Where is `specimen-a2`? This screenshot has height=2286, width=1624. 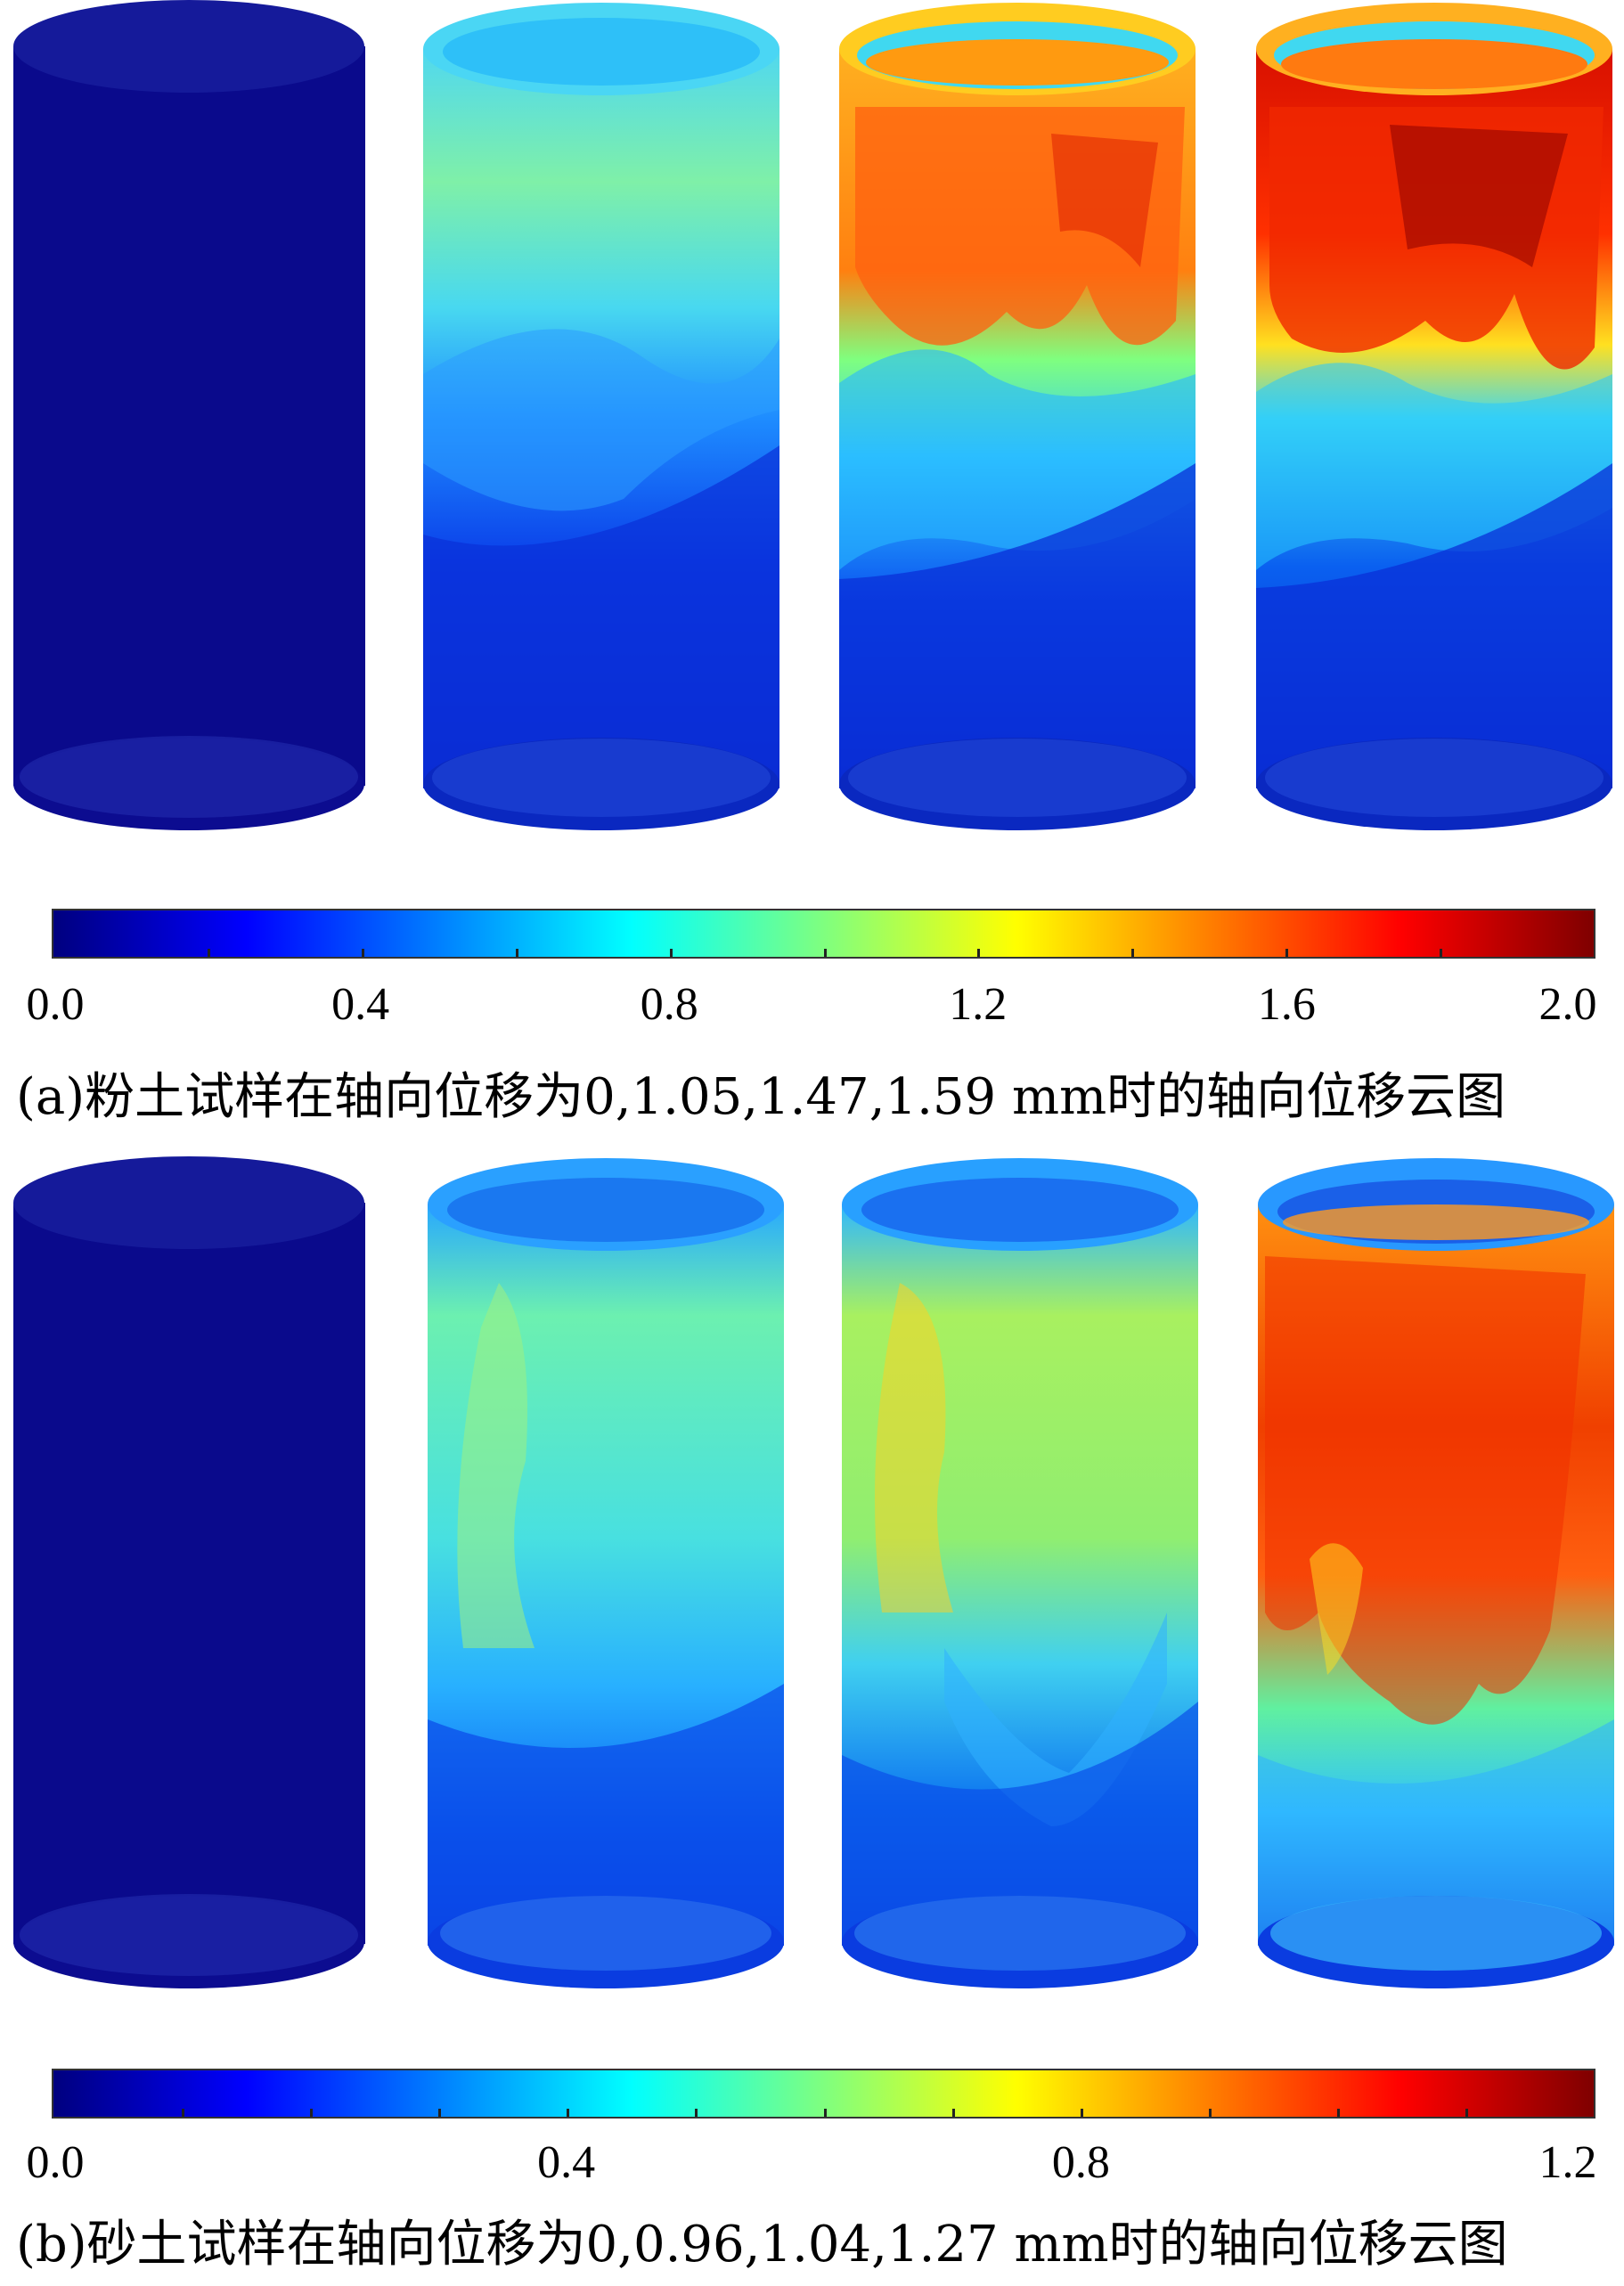
specimen-a2 is located at coordinates (601, 416).